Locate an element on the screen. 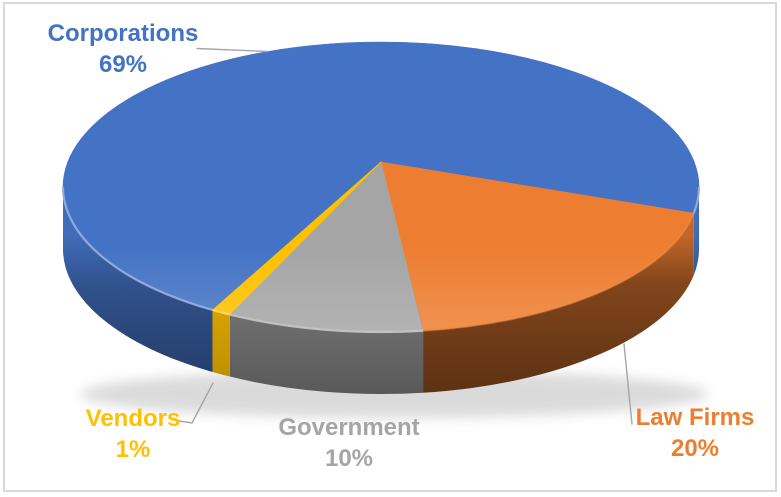  data-label-percent: 20% is located at coordinates (695, 448).